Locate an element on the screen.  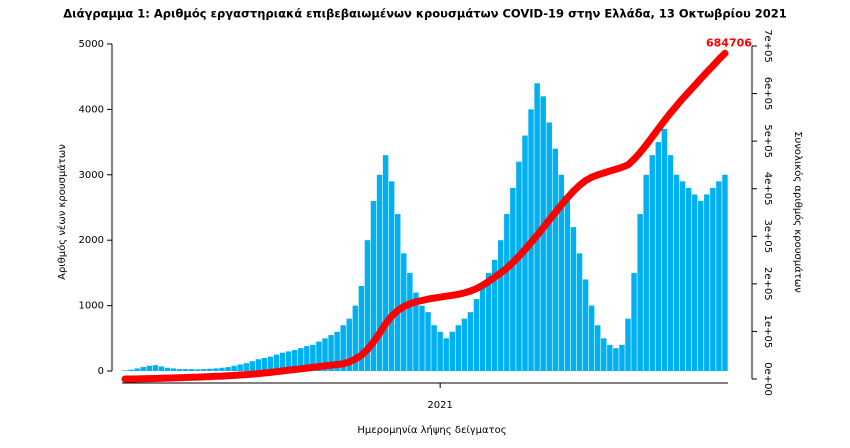
y2-tick-label: 4e+05 is located at coordinates (767, 189).